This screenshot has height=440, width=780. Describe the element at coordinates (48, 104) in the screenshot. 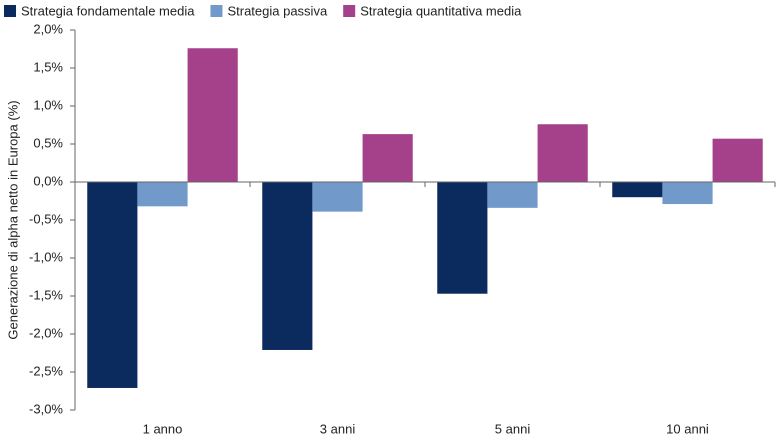

I see `y-tick-label: 1,0%` at that location.